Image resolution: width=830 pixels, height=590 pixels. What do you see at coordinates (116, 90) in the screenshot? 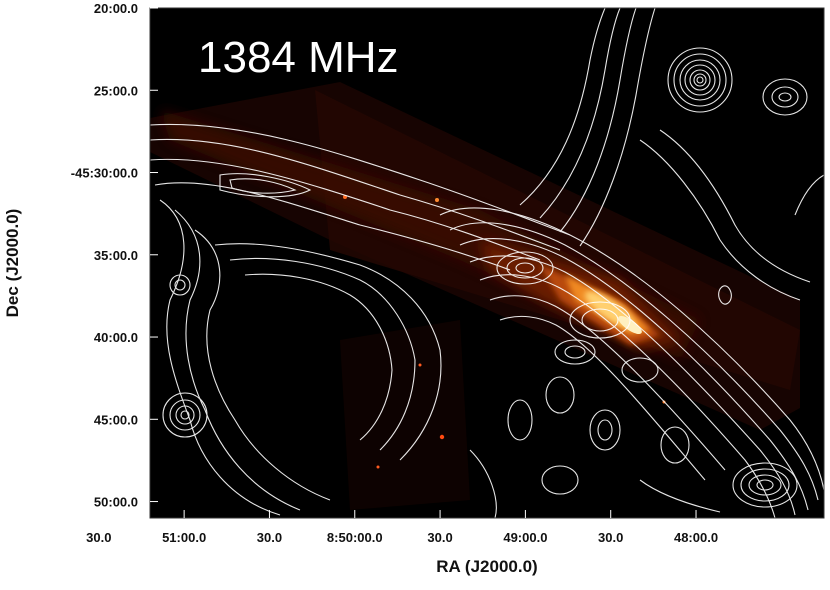
I see `y-tick-label: 25:00.0` at bounding box center [116, 90].